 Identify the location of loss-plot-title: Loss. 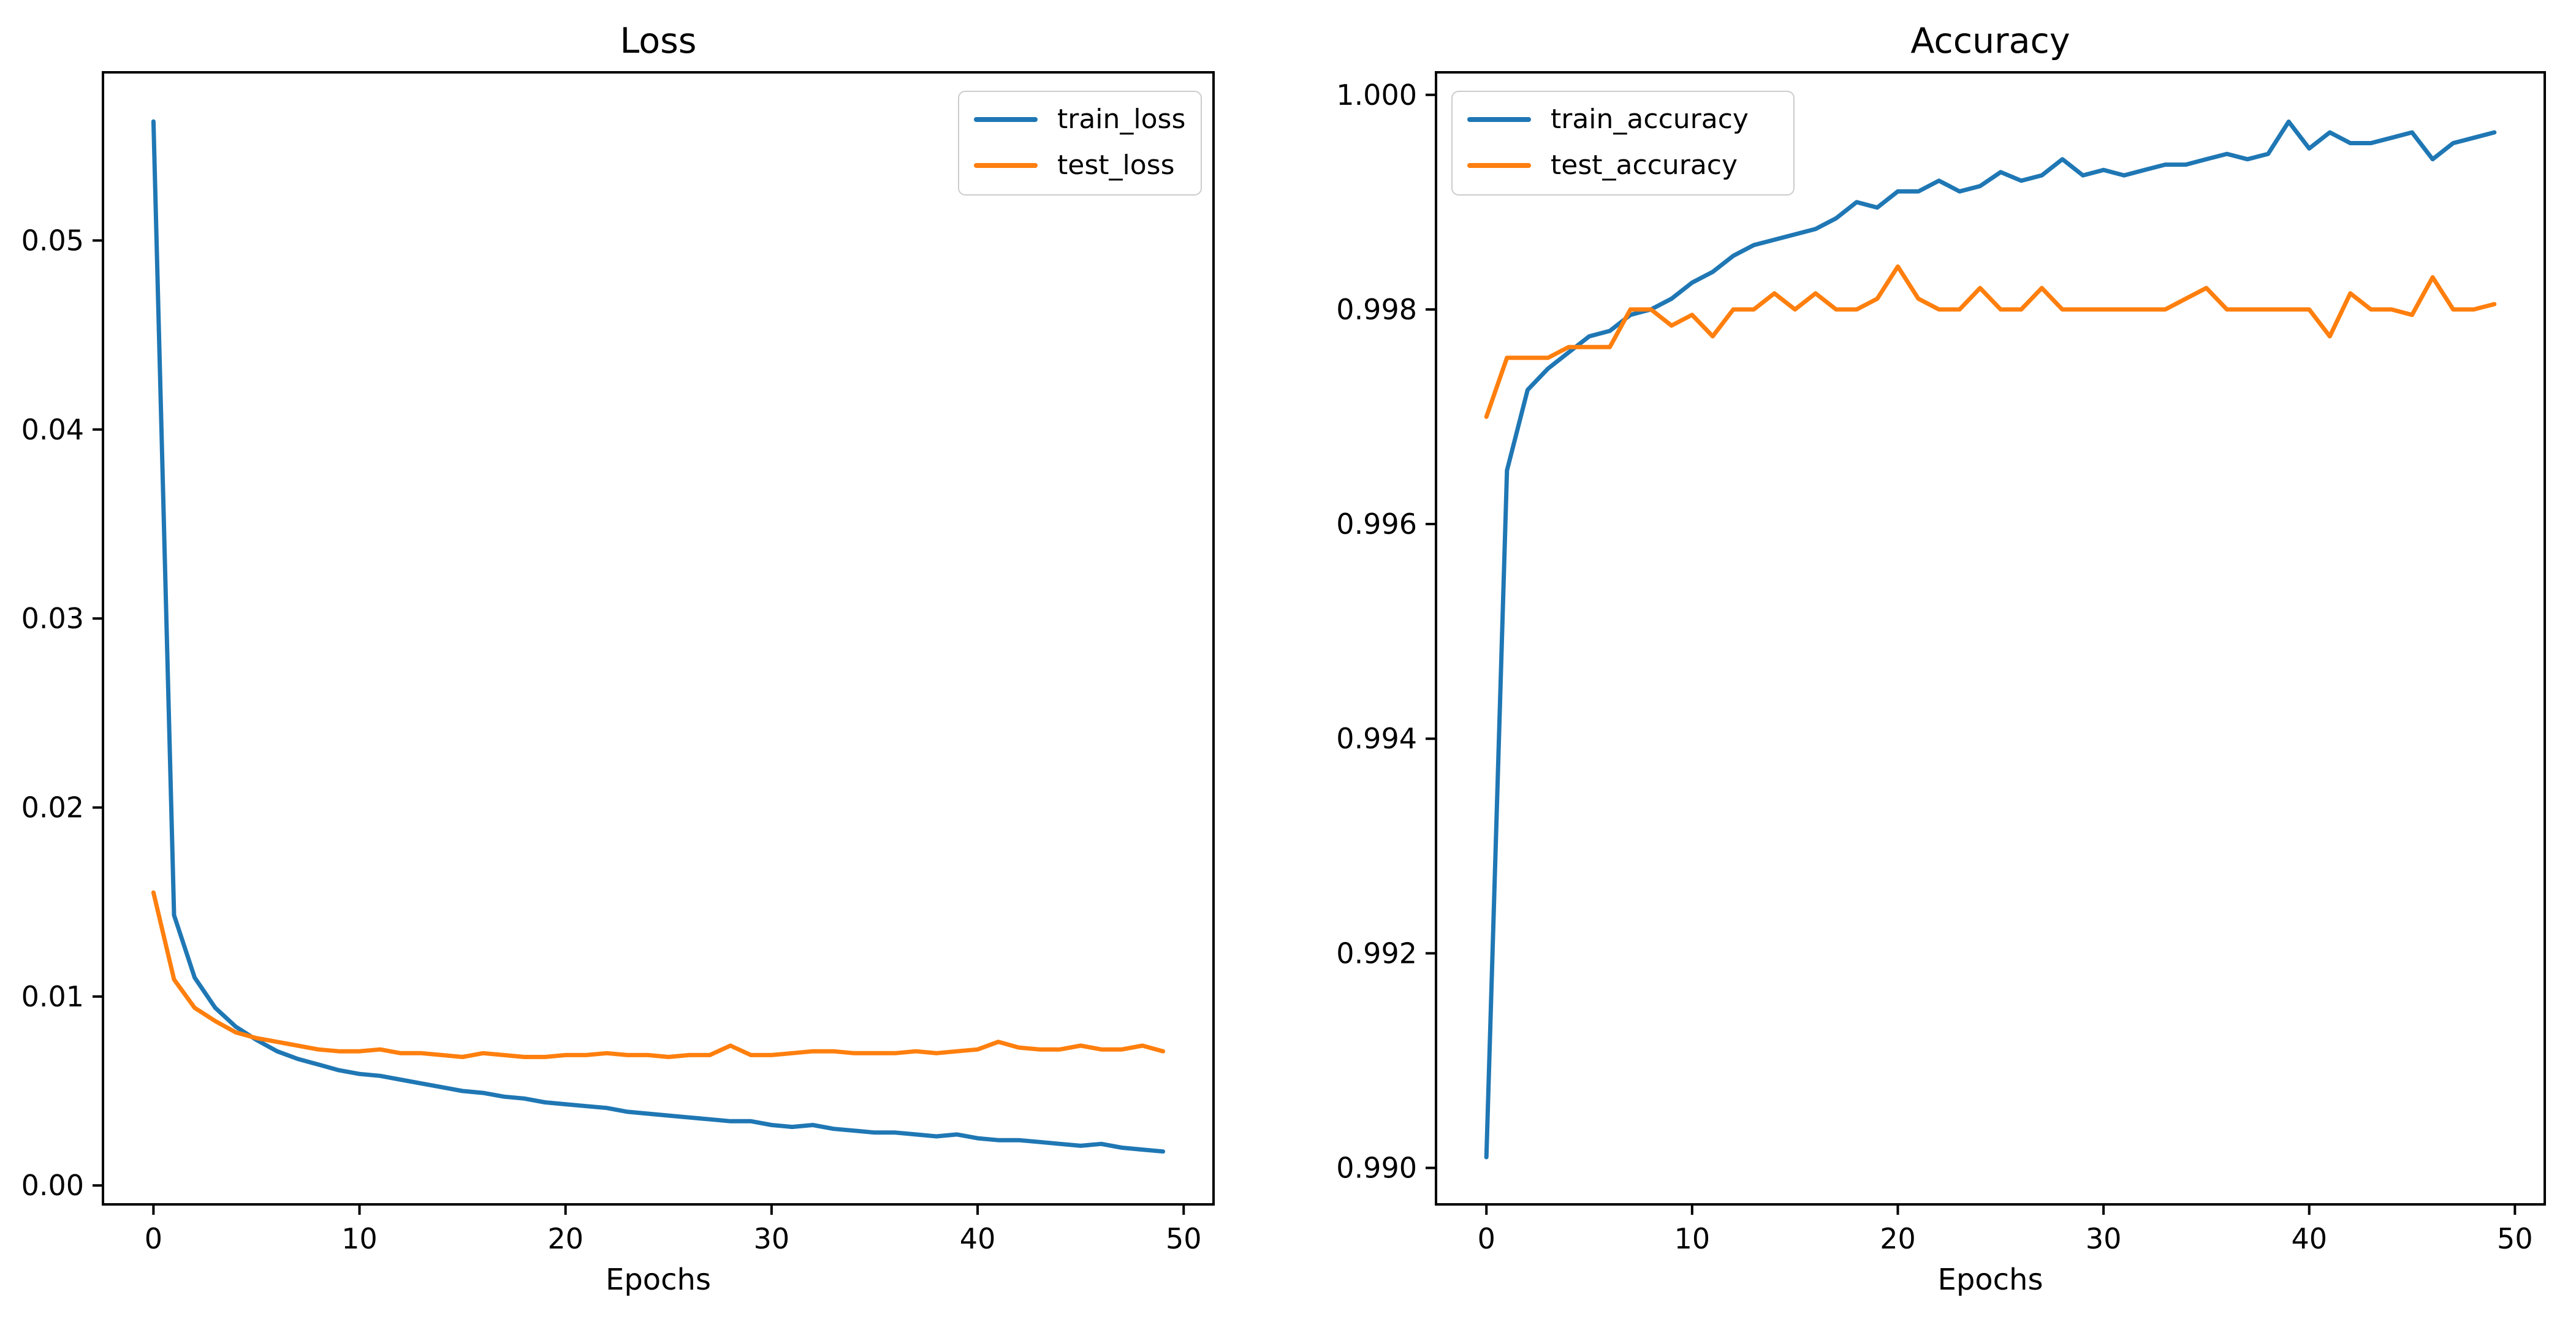
(658, 41).